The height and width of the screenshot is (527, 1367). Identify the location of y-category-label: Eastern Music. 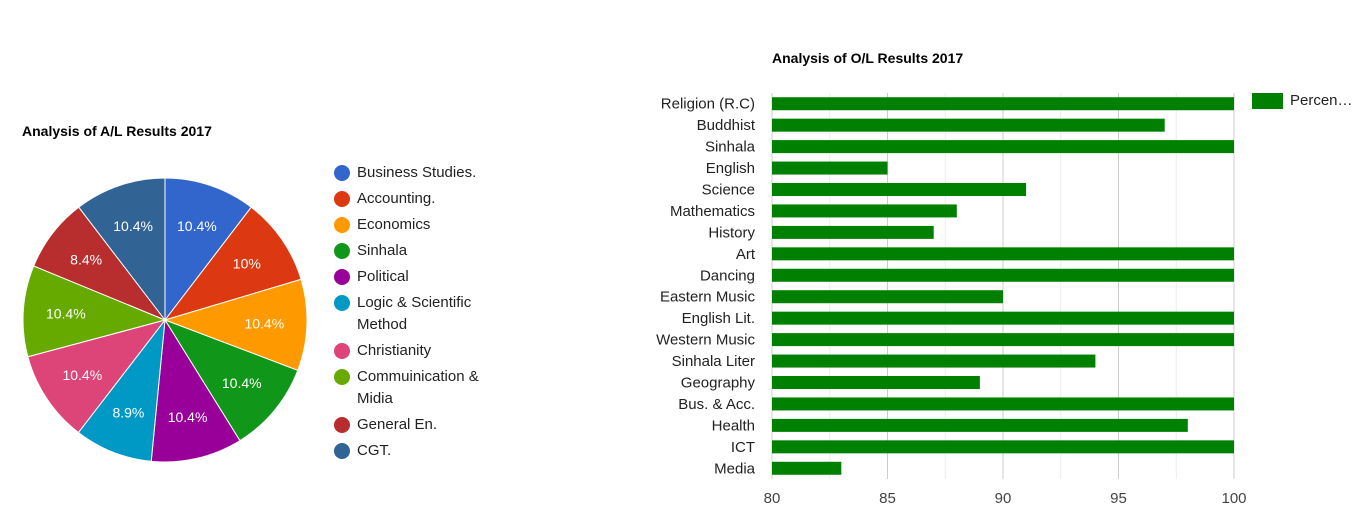
(708, 297).